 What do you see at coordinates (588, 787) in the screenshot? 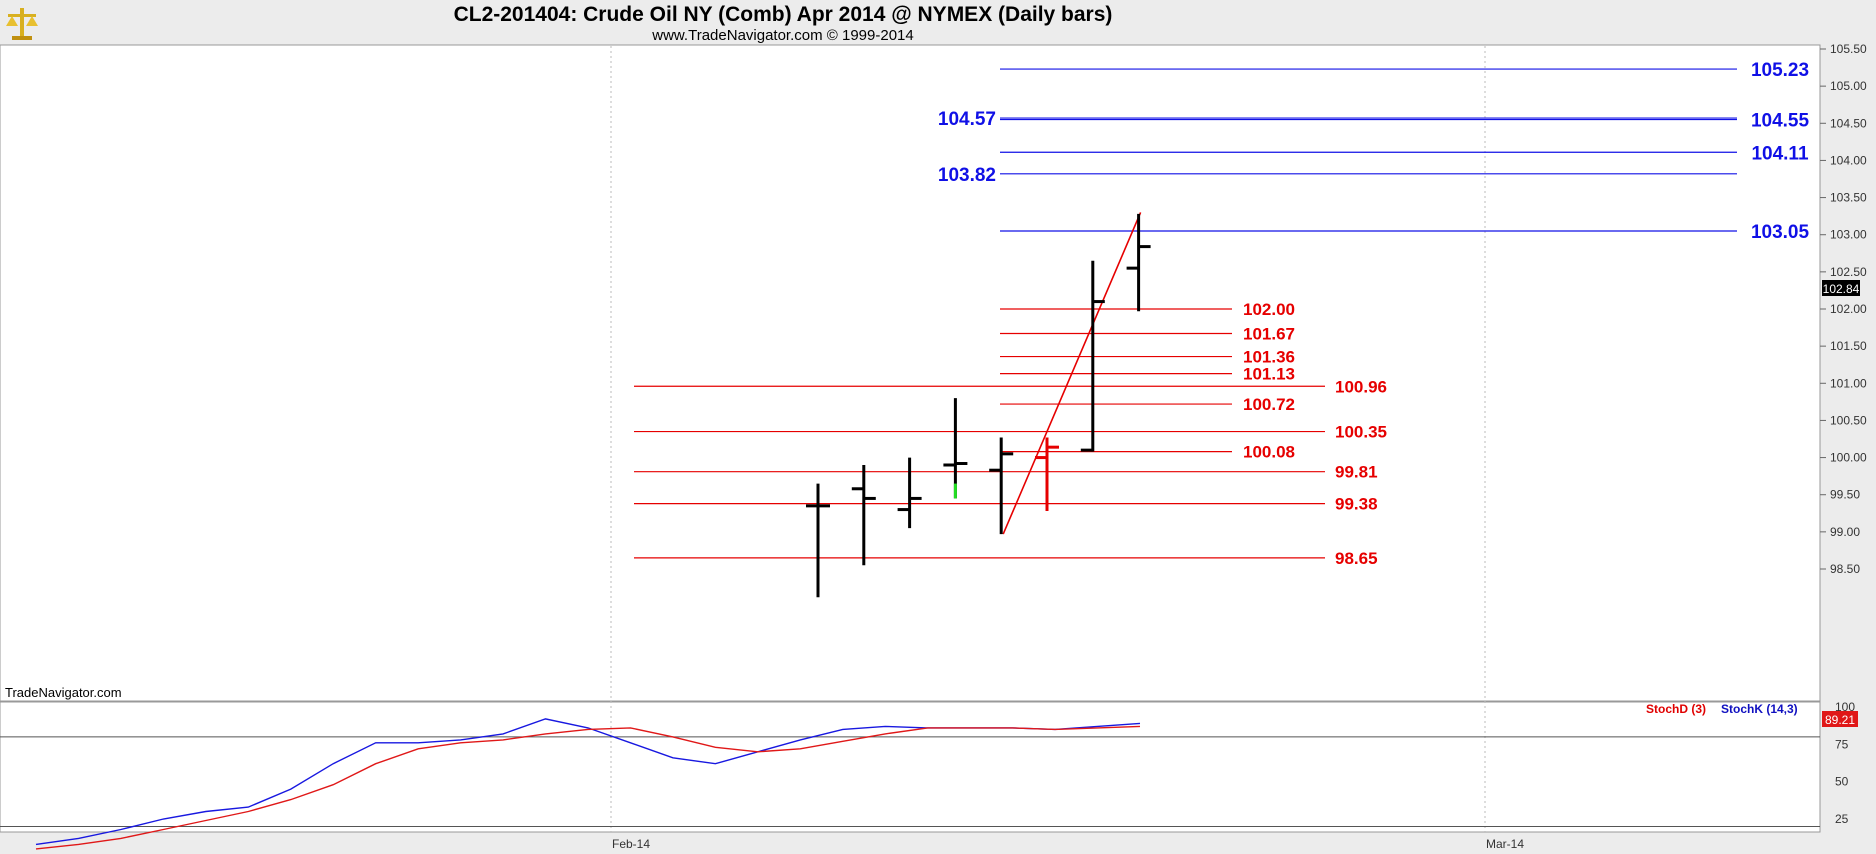
I see `stoch-series-line` at bounding box center [588, 787].